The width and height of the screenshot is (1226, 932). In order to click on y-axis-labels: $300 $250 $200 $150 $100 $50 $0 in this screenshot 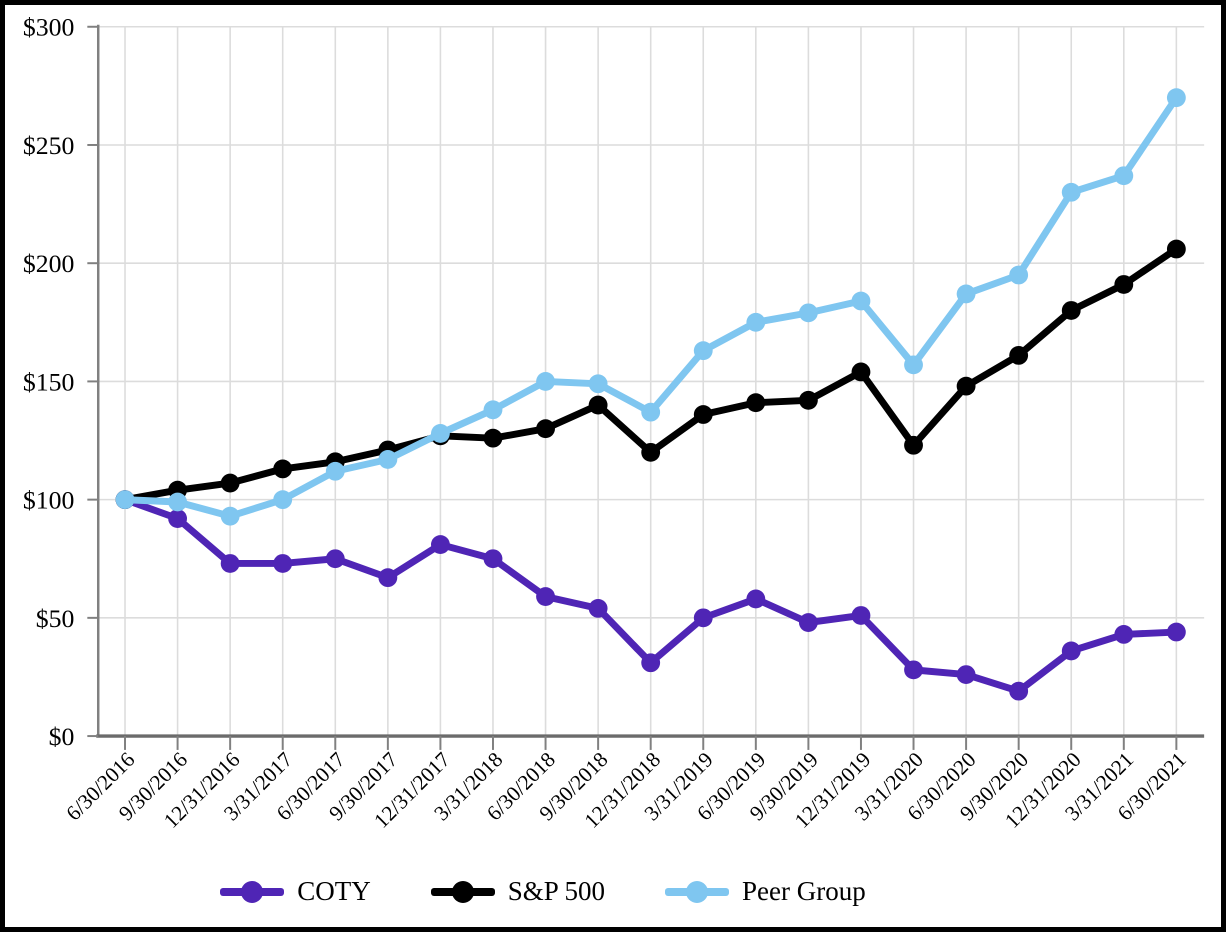, I will do `click(49, 382)`.